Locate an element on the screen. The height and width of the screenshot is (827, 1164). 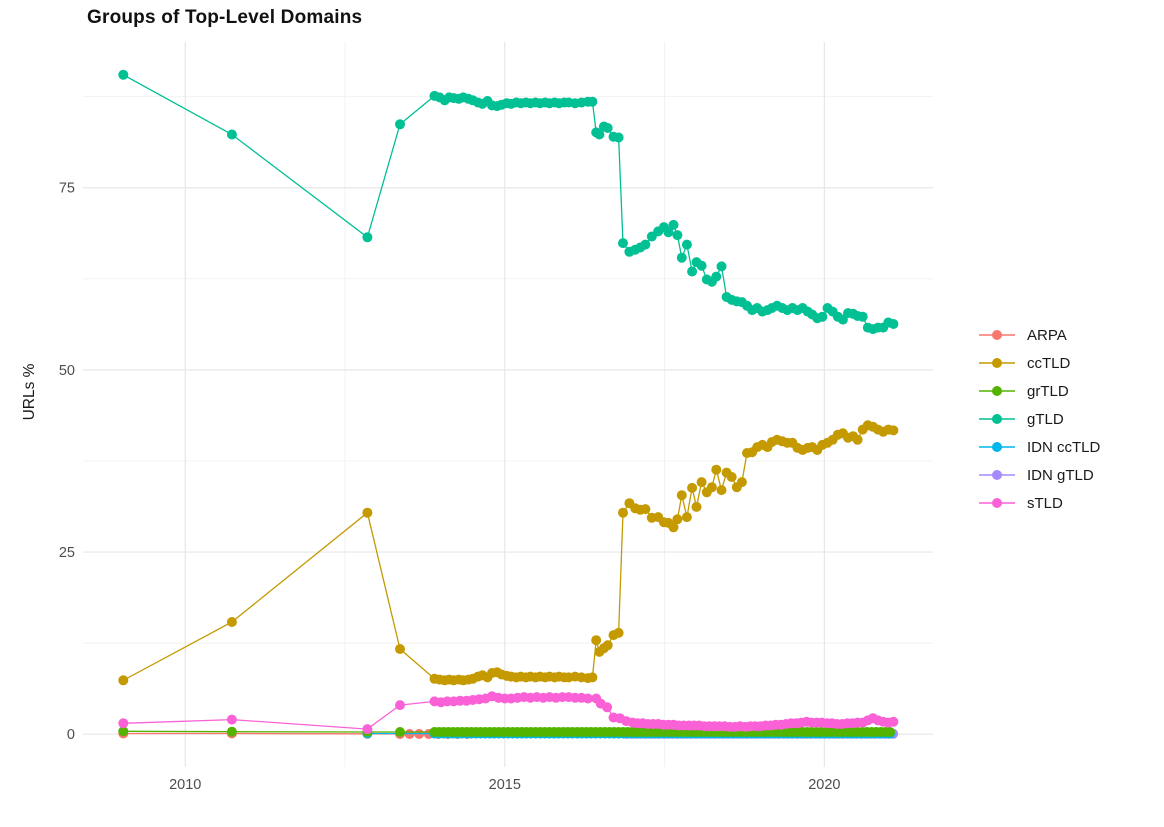
legend: ARPA ccTLD grTLD gTLD IDN ccTLD IDN gTLD sTLD is located at coordinates (1039, 419).